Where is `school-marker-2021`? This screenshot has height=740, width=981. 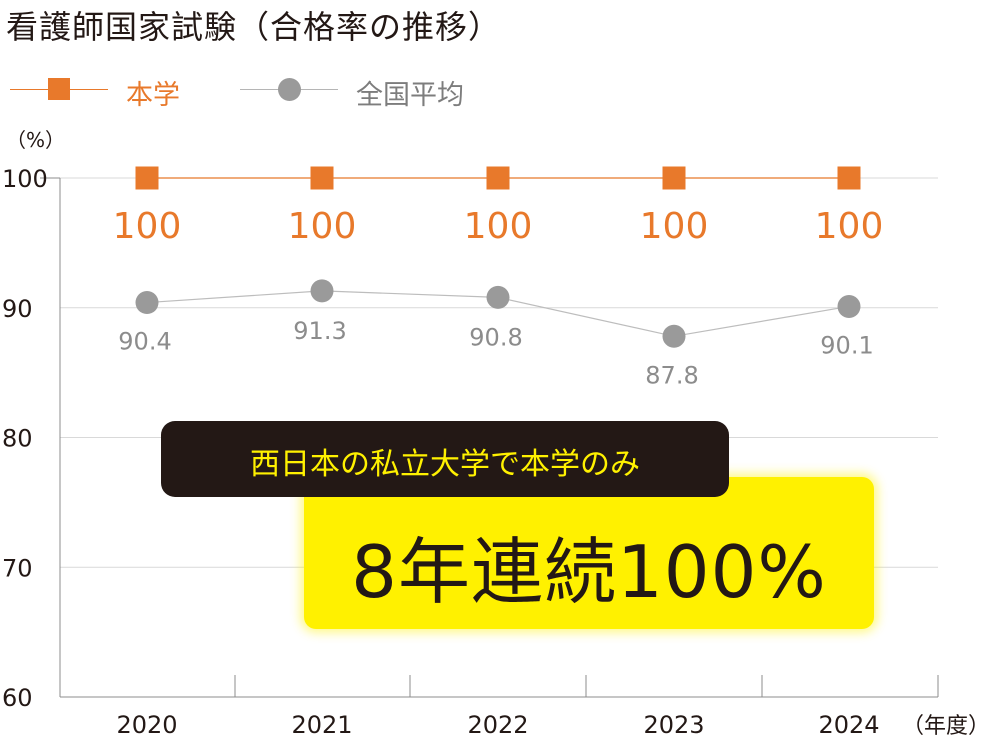 school-marker-2021 is located at coordinates (322, 178).